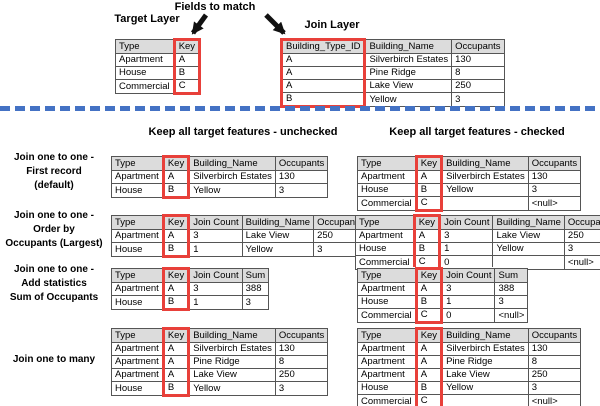 The width and height of the screenshot is (600, 406). I want to click on row-label-line: Order by, so click(54, 229).